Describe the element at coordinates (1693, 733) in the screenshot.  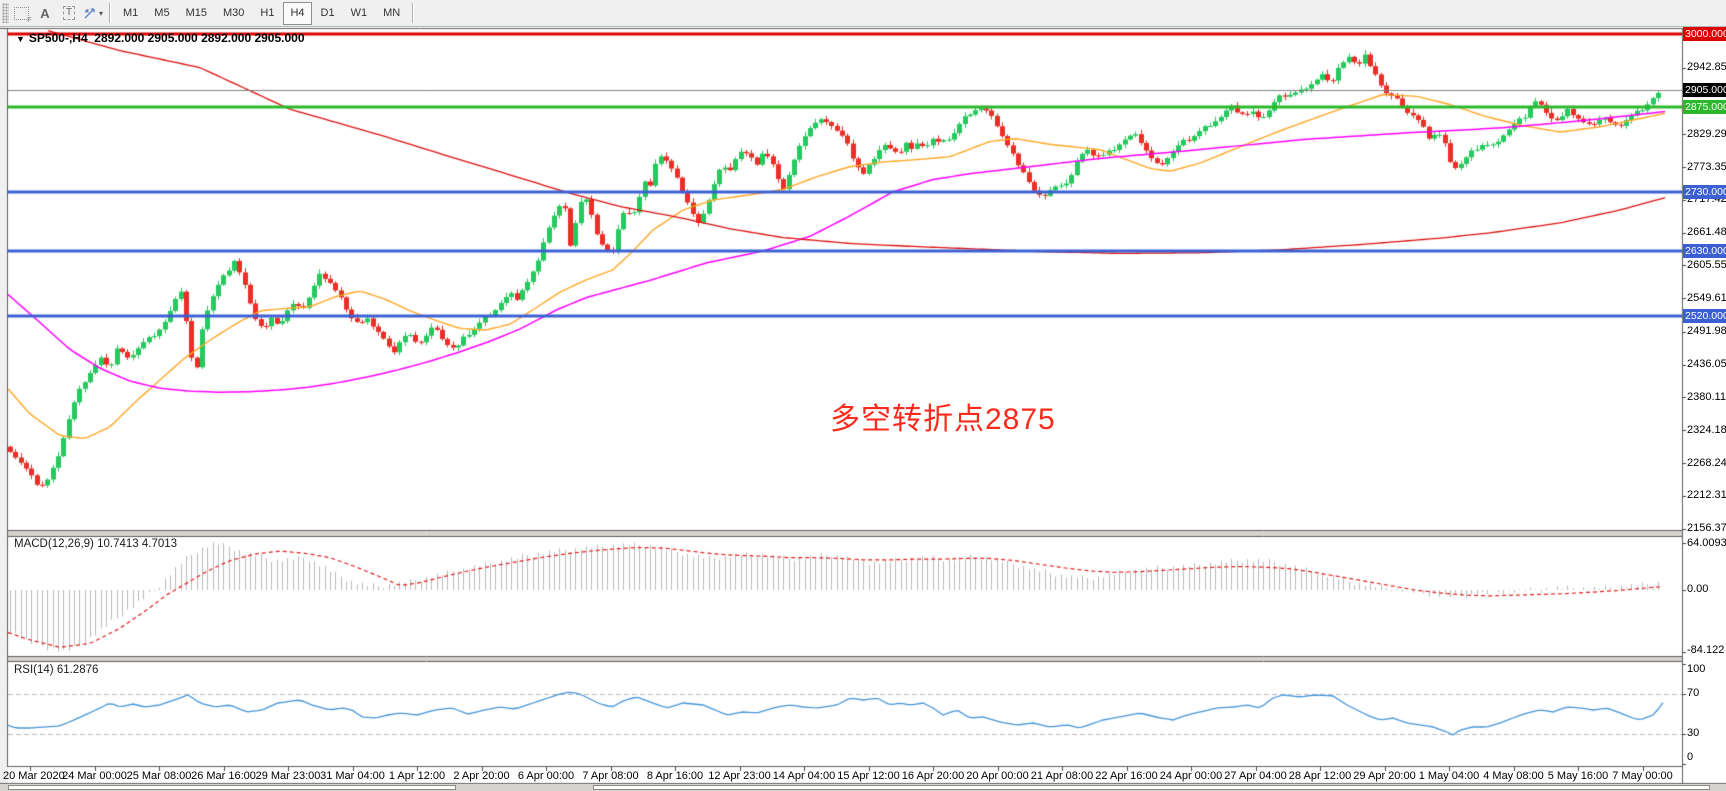
I see `rsi-axis-30-label: 30` at that location.